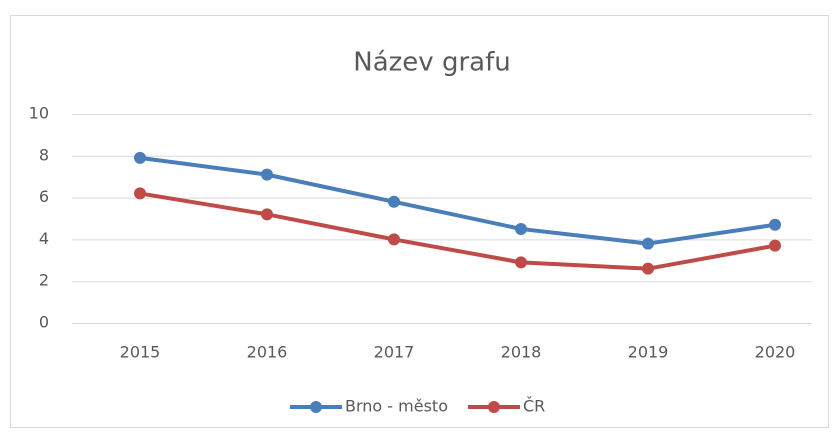  I want to click on x-tick-label: 2020, so click(775, 352).